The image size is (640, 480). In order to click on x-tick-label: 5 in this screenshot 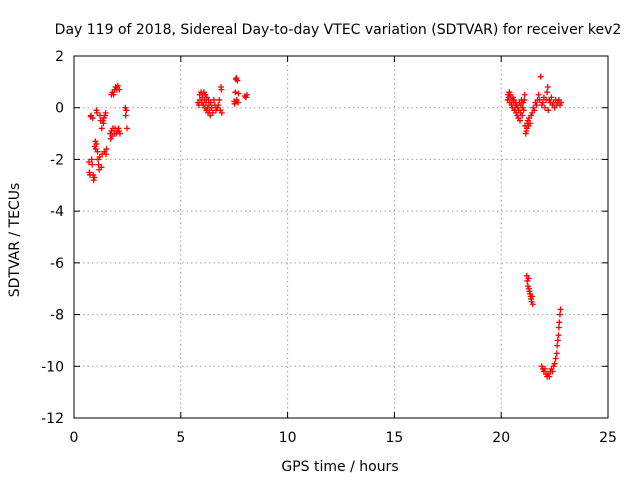, I will do `click(180, 438)`.